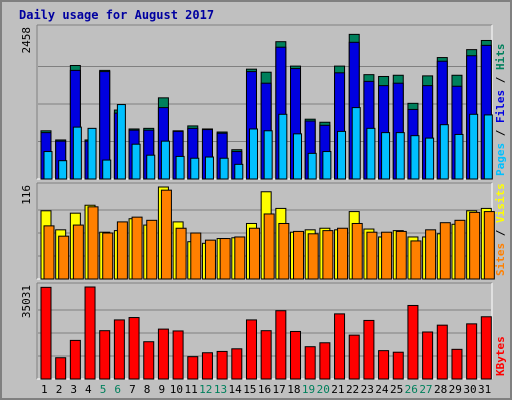  I want to click on x-tick-label-day-18: 18, so click(293, 389).